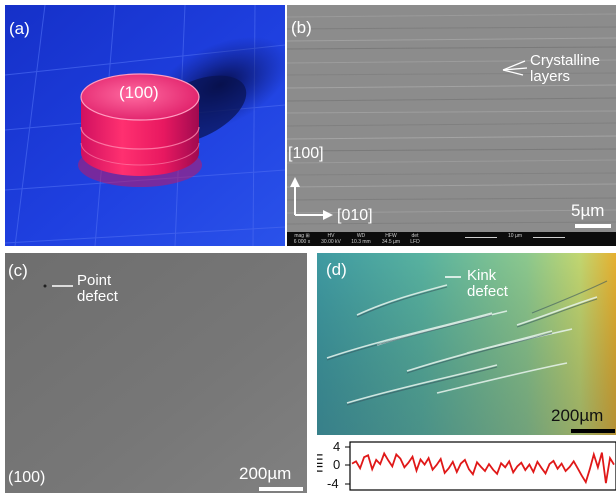  What do you see at coordinates (515, 236) in the screenshot?
I see `meta-scale-label: 10 µm` at bounding box center [515, 236].